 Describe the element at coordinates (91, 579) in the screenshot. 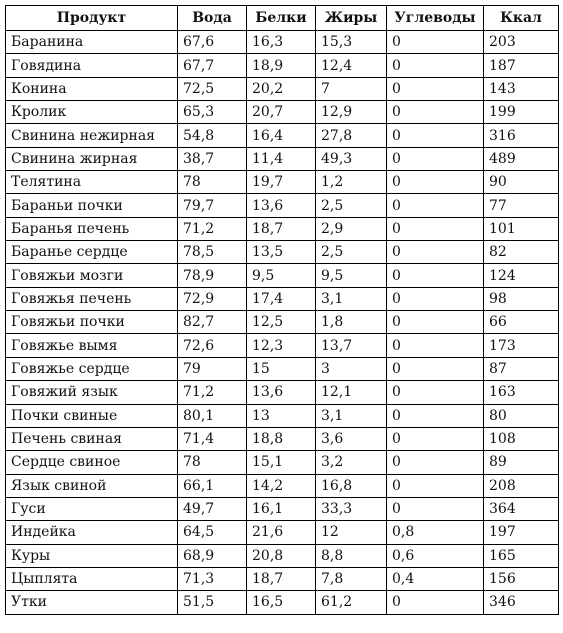

I see `cell-product: Цыплята` at that location.